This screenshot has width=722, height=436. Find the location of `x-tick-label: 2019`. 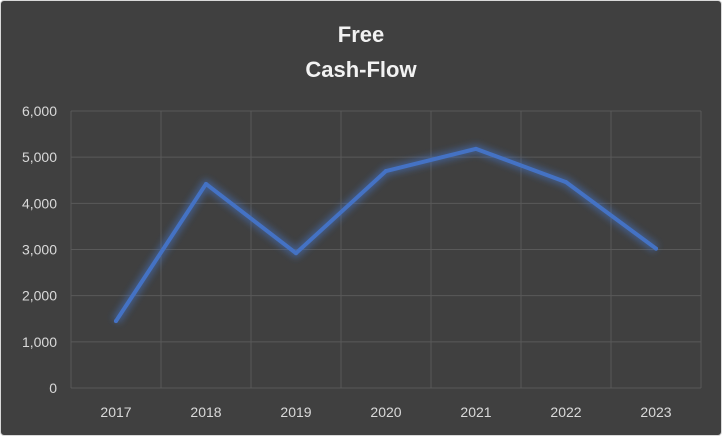

x-tick-label: 2019 is located at coordinates (295, 412).